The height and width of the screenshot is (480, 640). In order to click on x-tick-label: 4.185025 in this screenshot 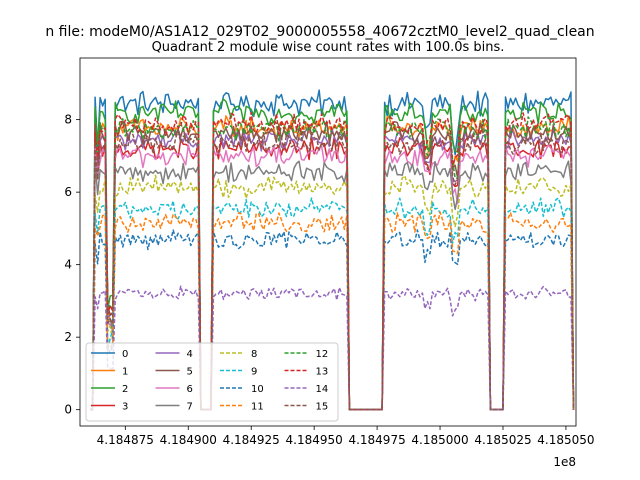, I will do `click(502, 440)`.